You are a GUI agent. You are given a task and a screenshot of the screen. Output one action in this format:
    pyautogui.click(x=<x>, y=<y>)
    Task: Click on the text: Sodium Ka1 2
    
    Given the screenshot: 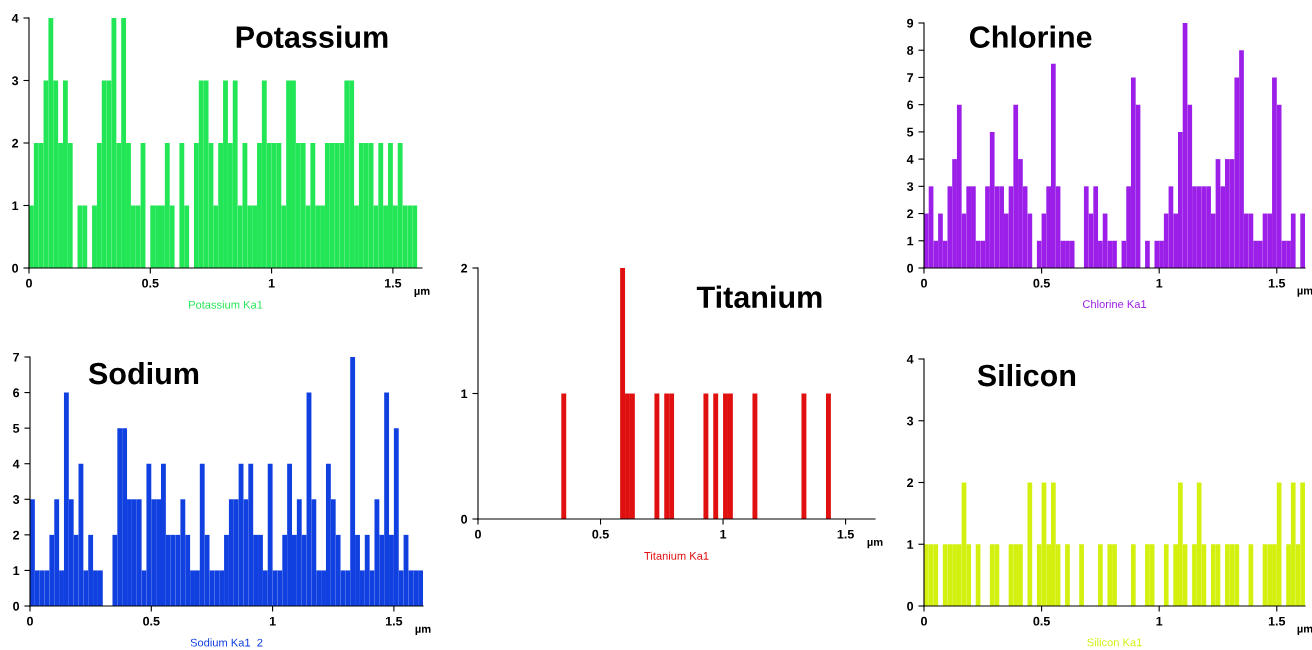 What is the action you would take?
    pyautogui.click(x=226, y=642)
    